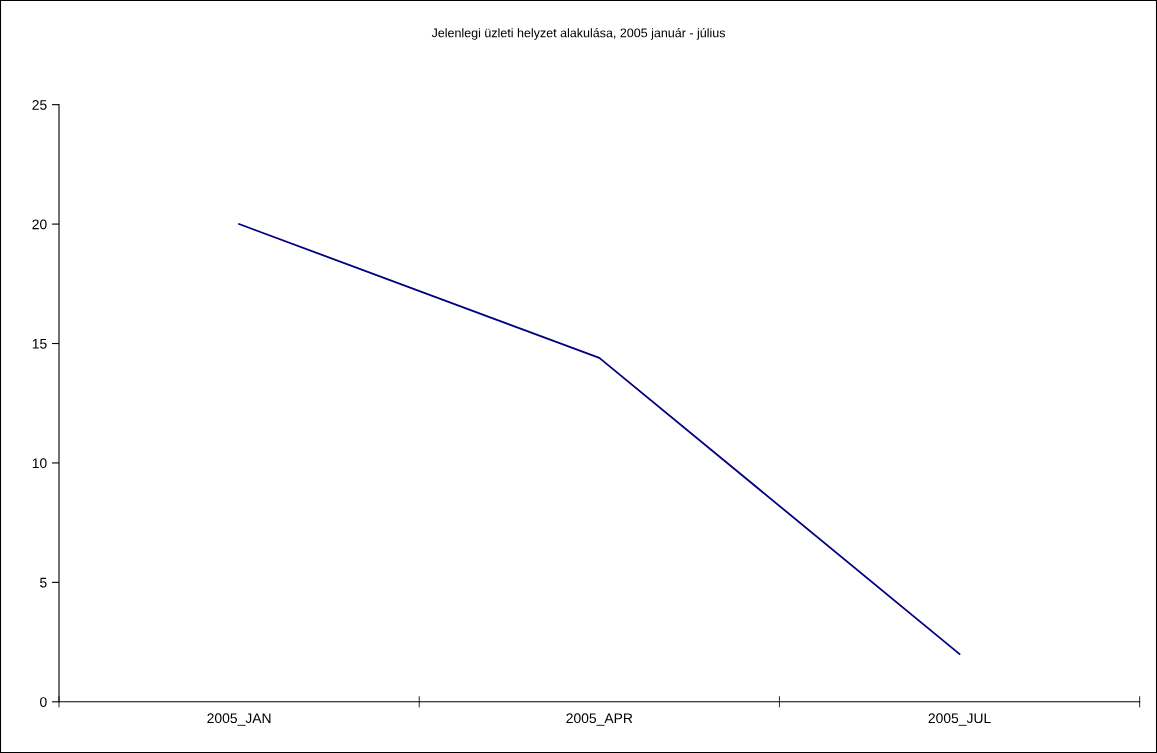  What do you see at coordinates (39, 224) in the screenshot?
I see `y-tick-label: 20` at bounding box center [39, 224].